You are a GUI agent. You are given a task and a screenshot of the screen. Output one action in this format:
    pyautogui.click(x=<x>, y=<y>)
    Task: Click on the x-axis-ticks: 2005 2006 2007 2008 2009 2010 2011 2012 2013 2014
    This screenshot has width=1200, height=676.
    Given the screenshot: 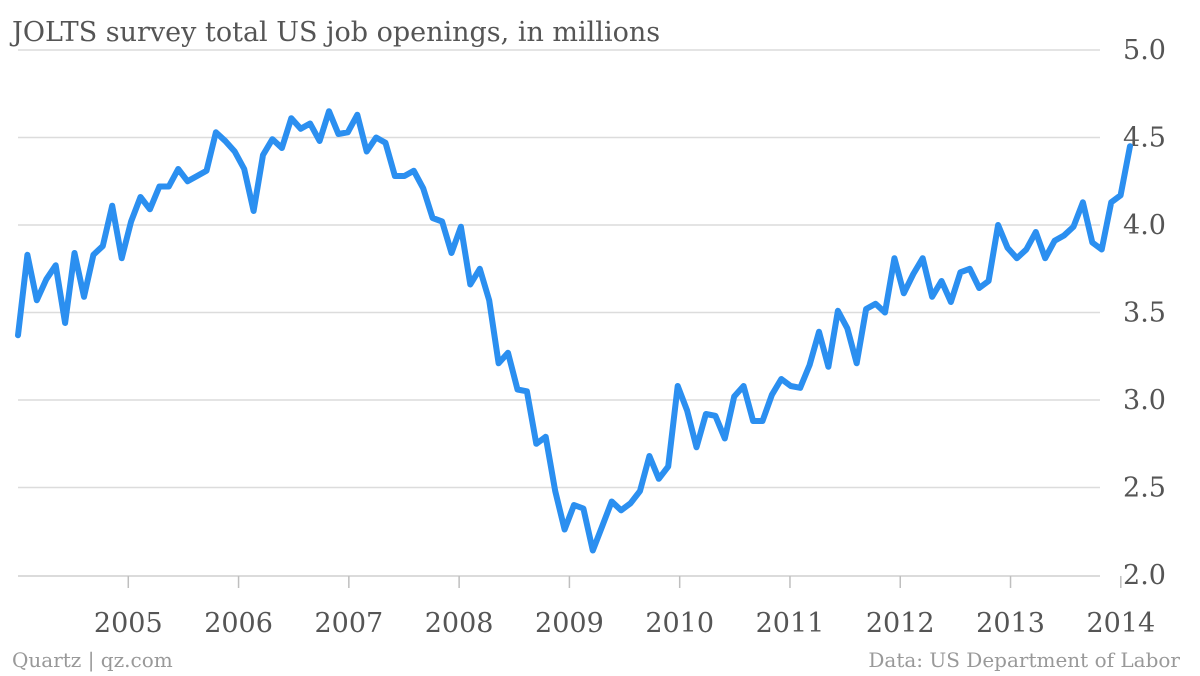 What is the action you would take?
    pyautogui.click(x=624, y=607)
    